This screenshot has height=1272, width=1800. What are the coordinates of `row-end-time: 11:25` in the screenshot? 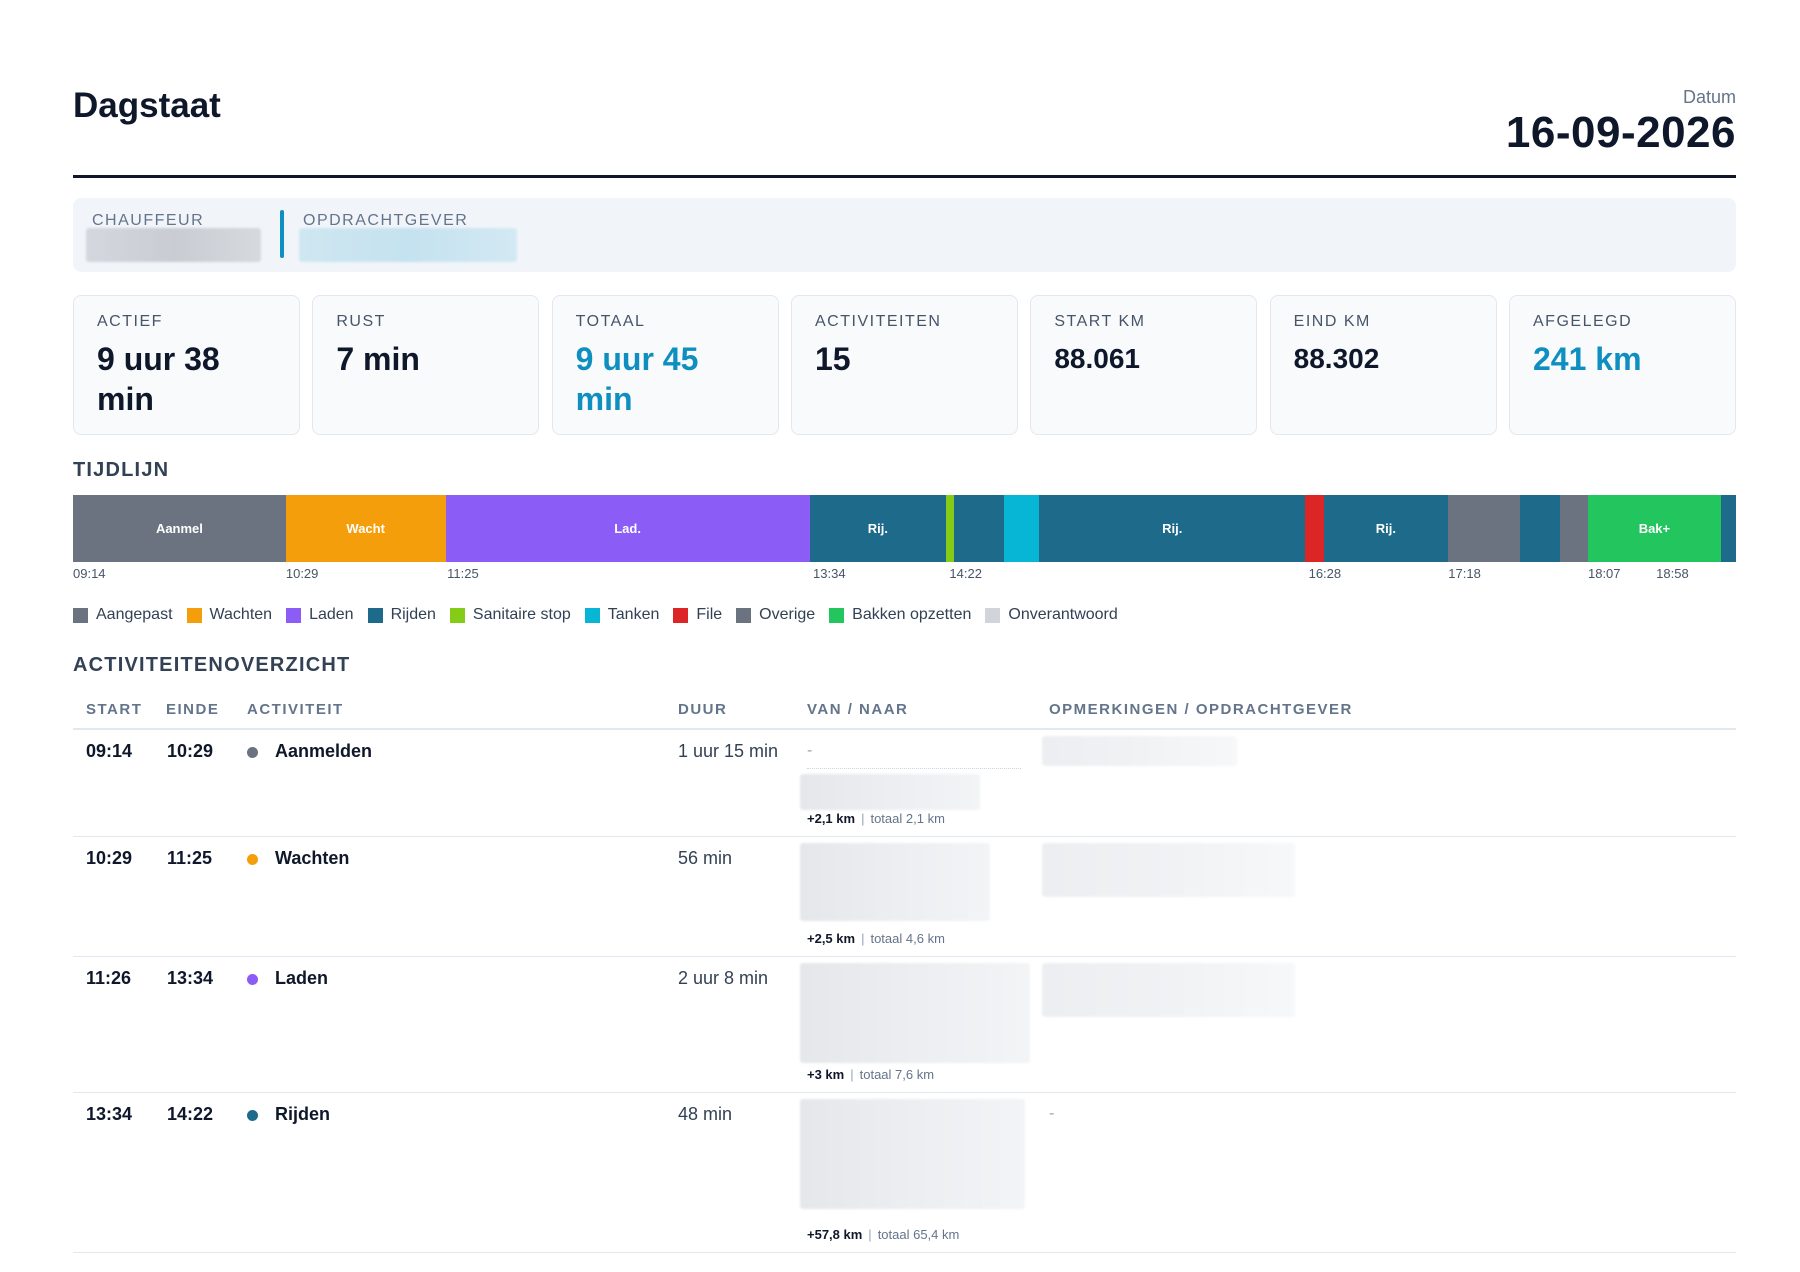 It's located at (190, 858).